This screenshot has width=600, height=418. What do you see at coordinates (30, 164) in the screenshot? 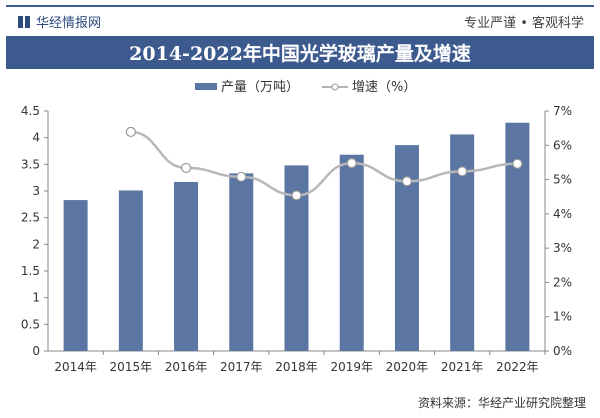
I see `left-tick-label: 3.5` at bounding box center [30, 164].